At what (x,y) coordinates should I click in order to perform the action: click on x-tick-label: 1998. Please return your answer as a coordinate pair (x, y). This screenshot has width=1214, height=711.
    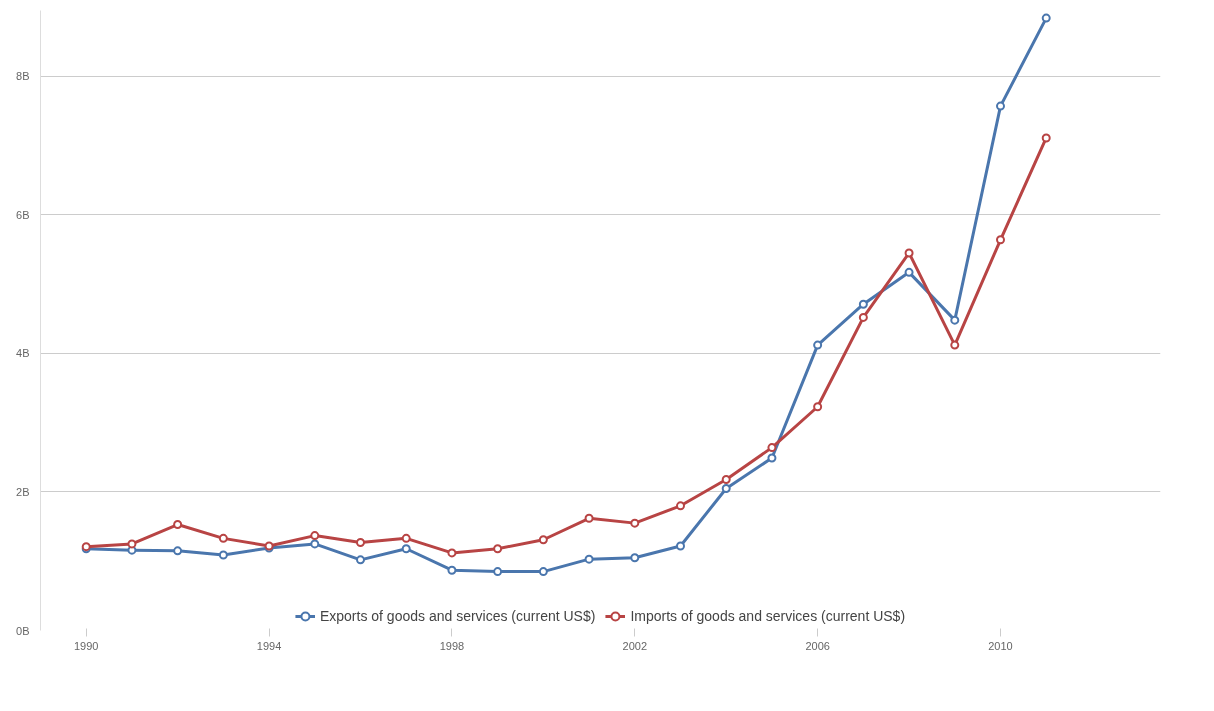
    Looking at the image, I should click on (452, 645).